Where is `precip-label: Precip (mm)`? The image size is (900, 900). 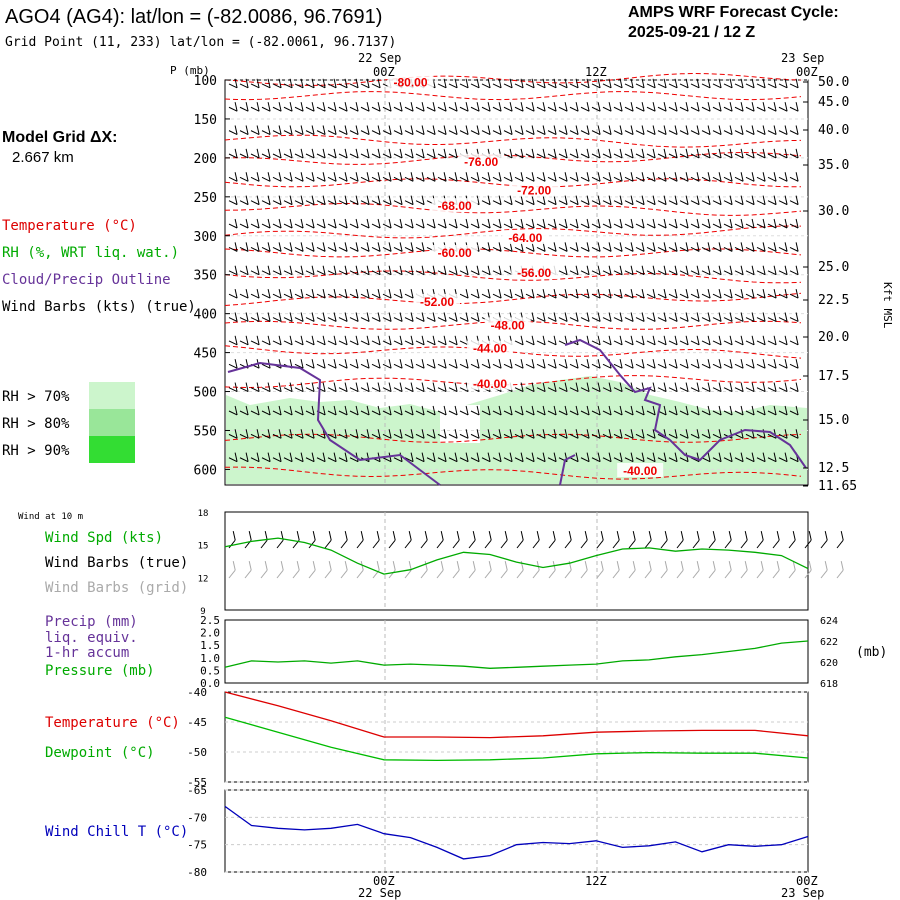
precip-label: Precip (mm) is located at coordinates (91, 622).